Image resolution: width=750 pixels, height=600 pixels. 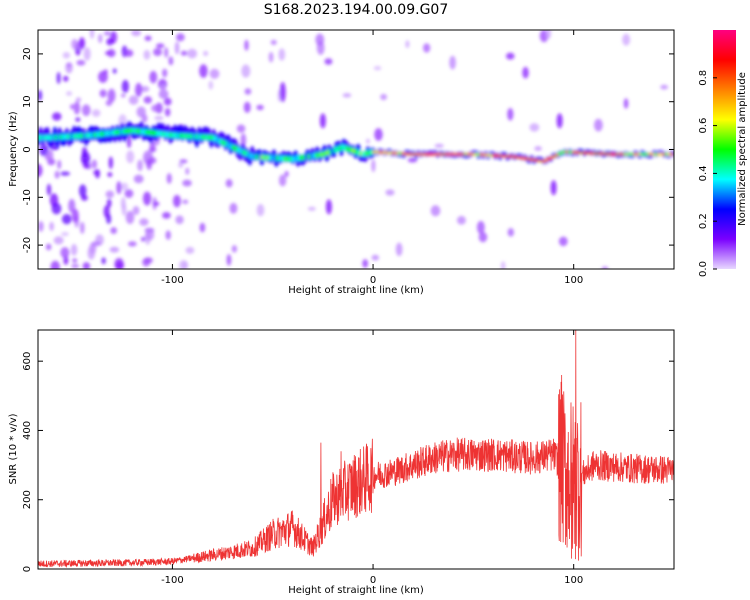 I want to click on x-tick-label: -100, so click(x=172, y=280).